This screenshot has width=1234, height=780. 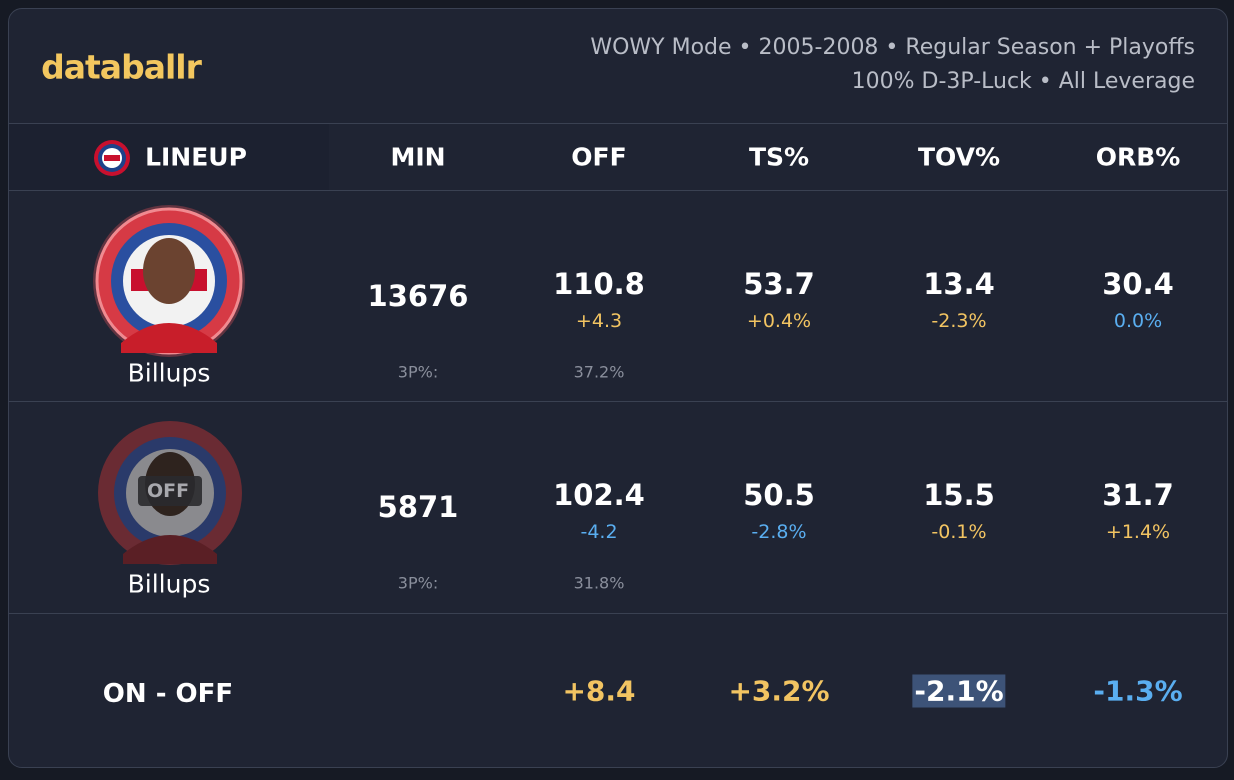 What do you see at coordinates (959, 157) in the screenshot?
I see `column-header: TOV%` at bounding box center [959, 157].